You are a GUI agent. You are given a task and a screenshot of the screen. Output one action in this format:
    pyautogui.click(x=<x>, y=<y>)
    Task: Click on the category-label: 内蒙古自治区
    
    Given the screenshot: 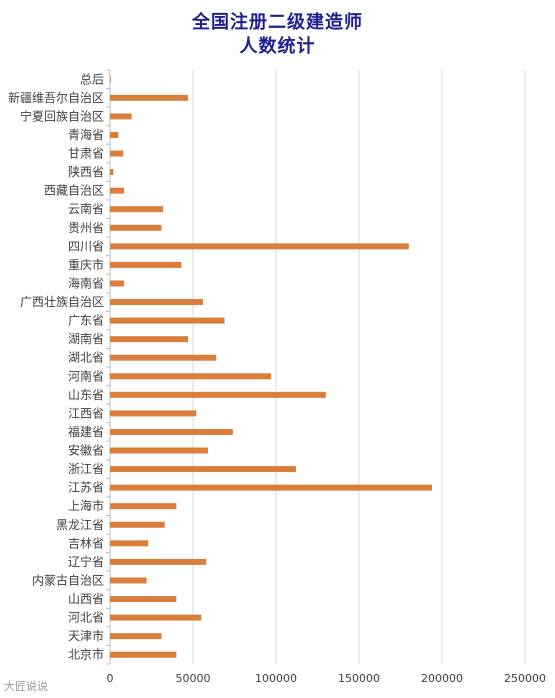 What is the action you would take?
    pyautogui.click(x=68, y=579)
    